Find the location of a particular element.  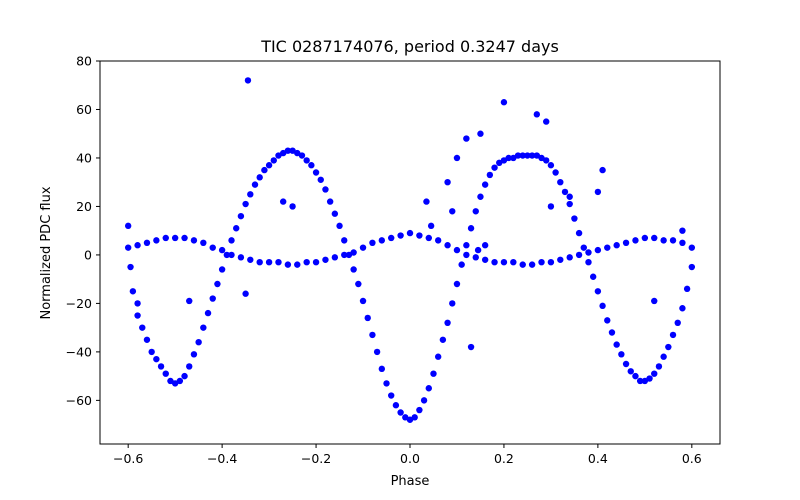

y-tick-label: −40 is located at coordinates (79, 351).